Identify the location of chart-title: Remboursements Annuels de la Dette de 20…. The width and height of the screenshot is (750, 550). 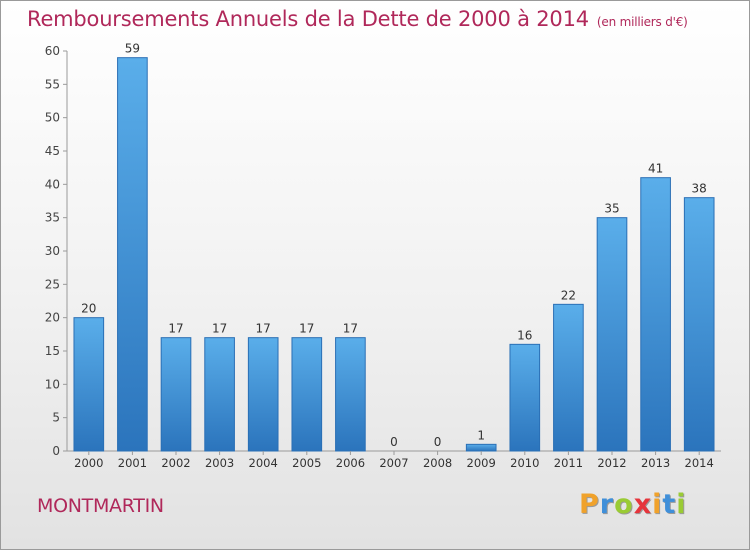
(357, 19).